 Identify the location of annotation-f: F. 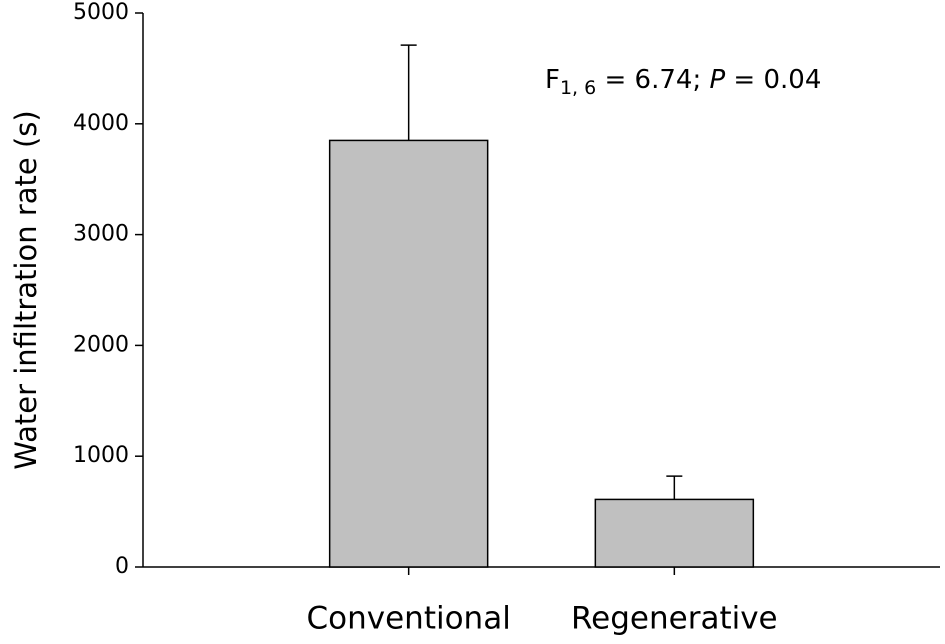
(552, 80).